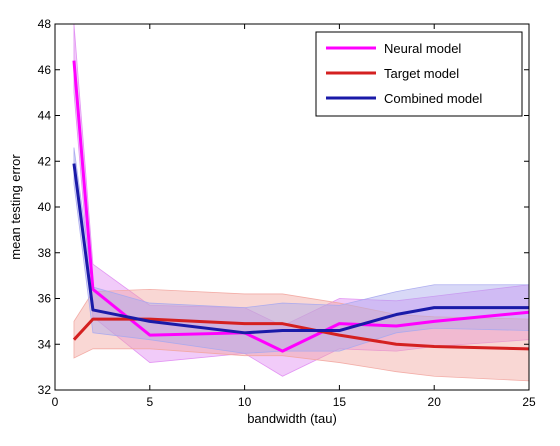 This screenshot has height=446, width=560. I want to click on x-tick-label: 0, so click(55, 402).